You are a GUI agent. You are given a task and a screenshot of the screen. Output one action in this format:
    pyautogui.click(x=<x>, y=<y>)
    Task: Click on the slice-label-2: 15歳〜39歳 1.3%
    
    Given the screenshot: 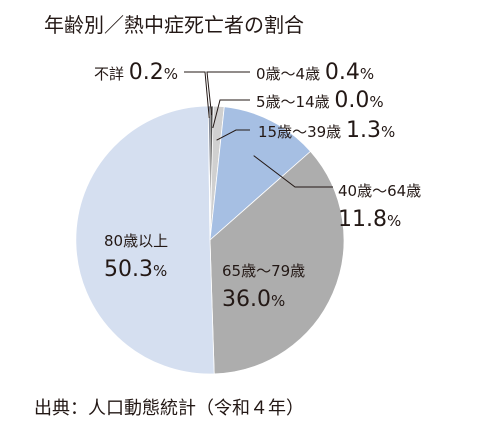 What is the action you would take?
    pyautogui.click(x=326, y=130)
    